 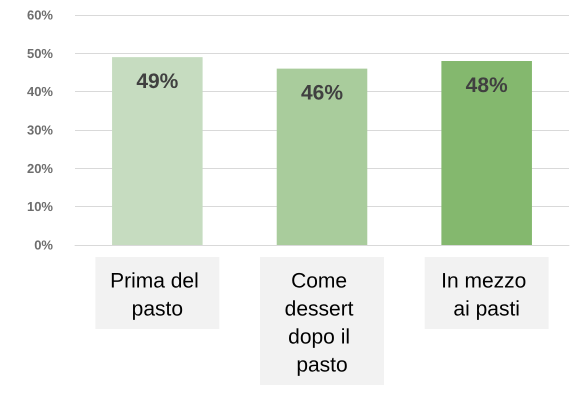 I want to click on y-tick-label: 40%, so click(x=40, y=92).